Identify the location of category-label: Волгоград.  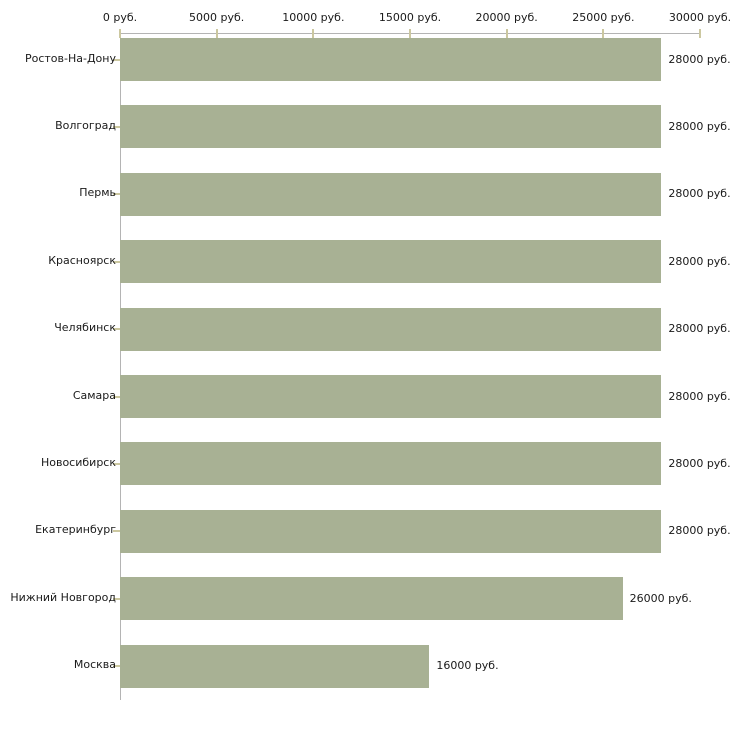
(85, 125).